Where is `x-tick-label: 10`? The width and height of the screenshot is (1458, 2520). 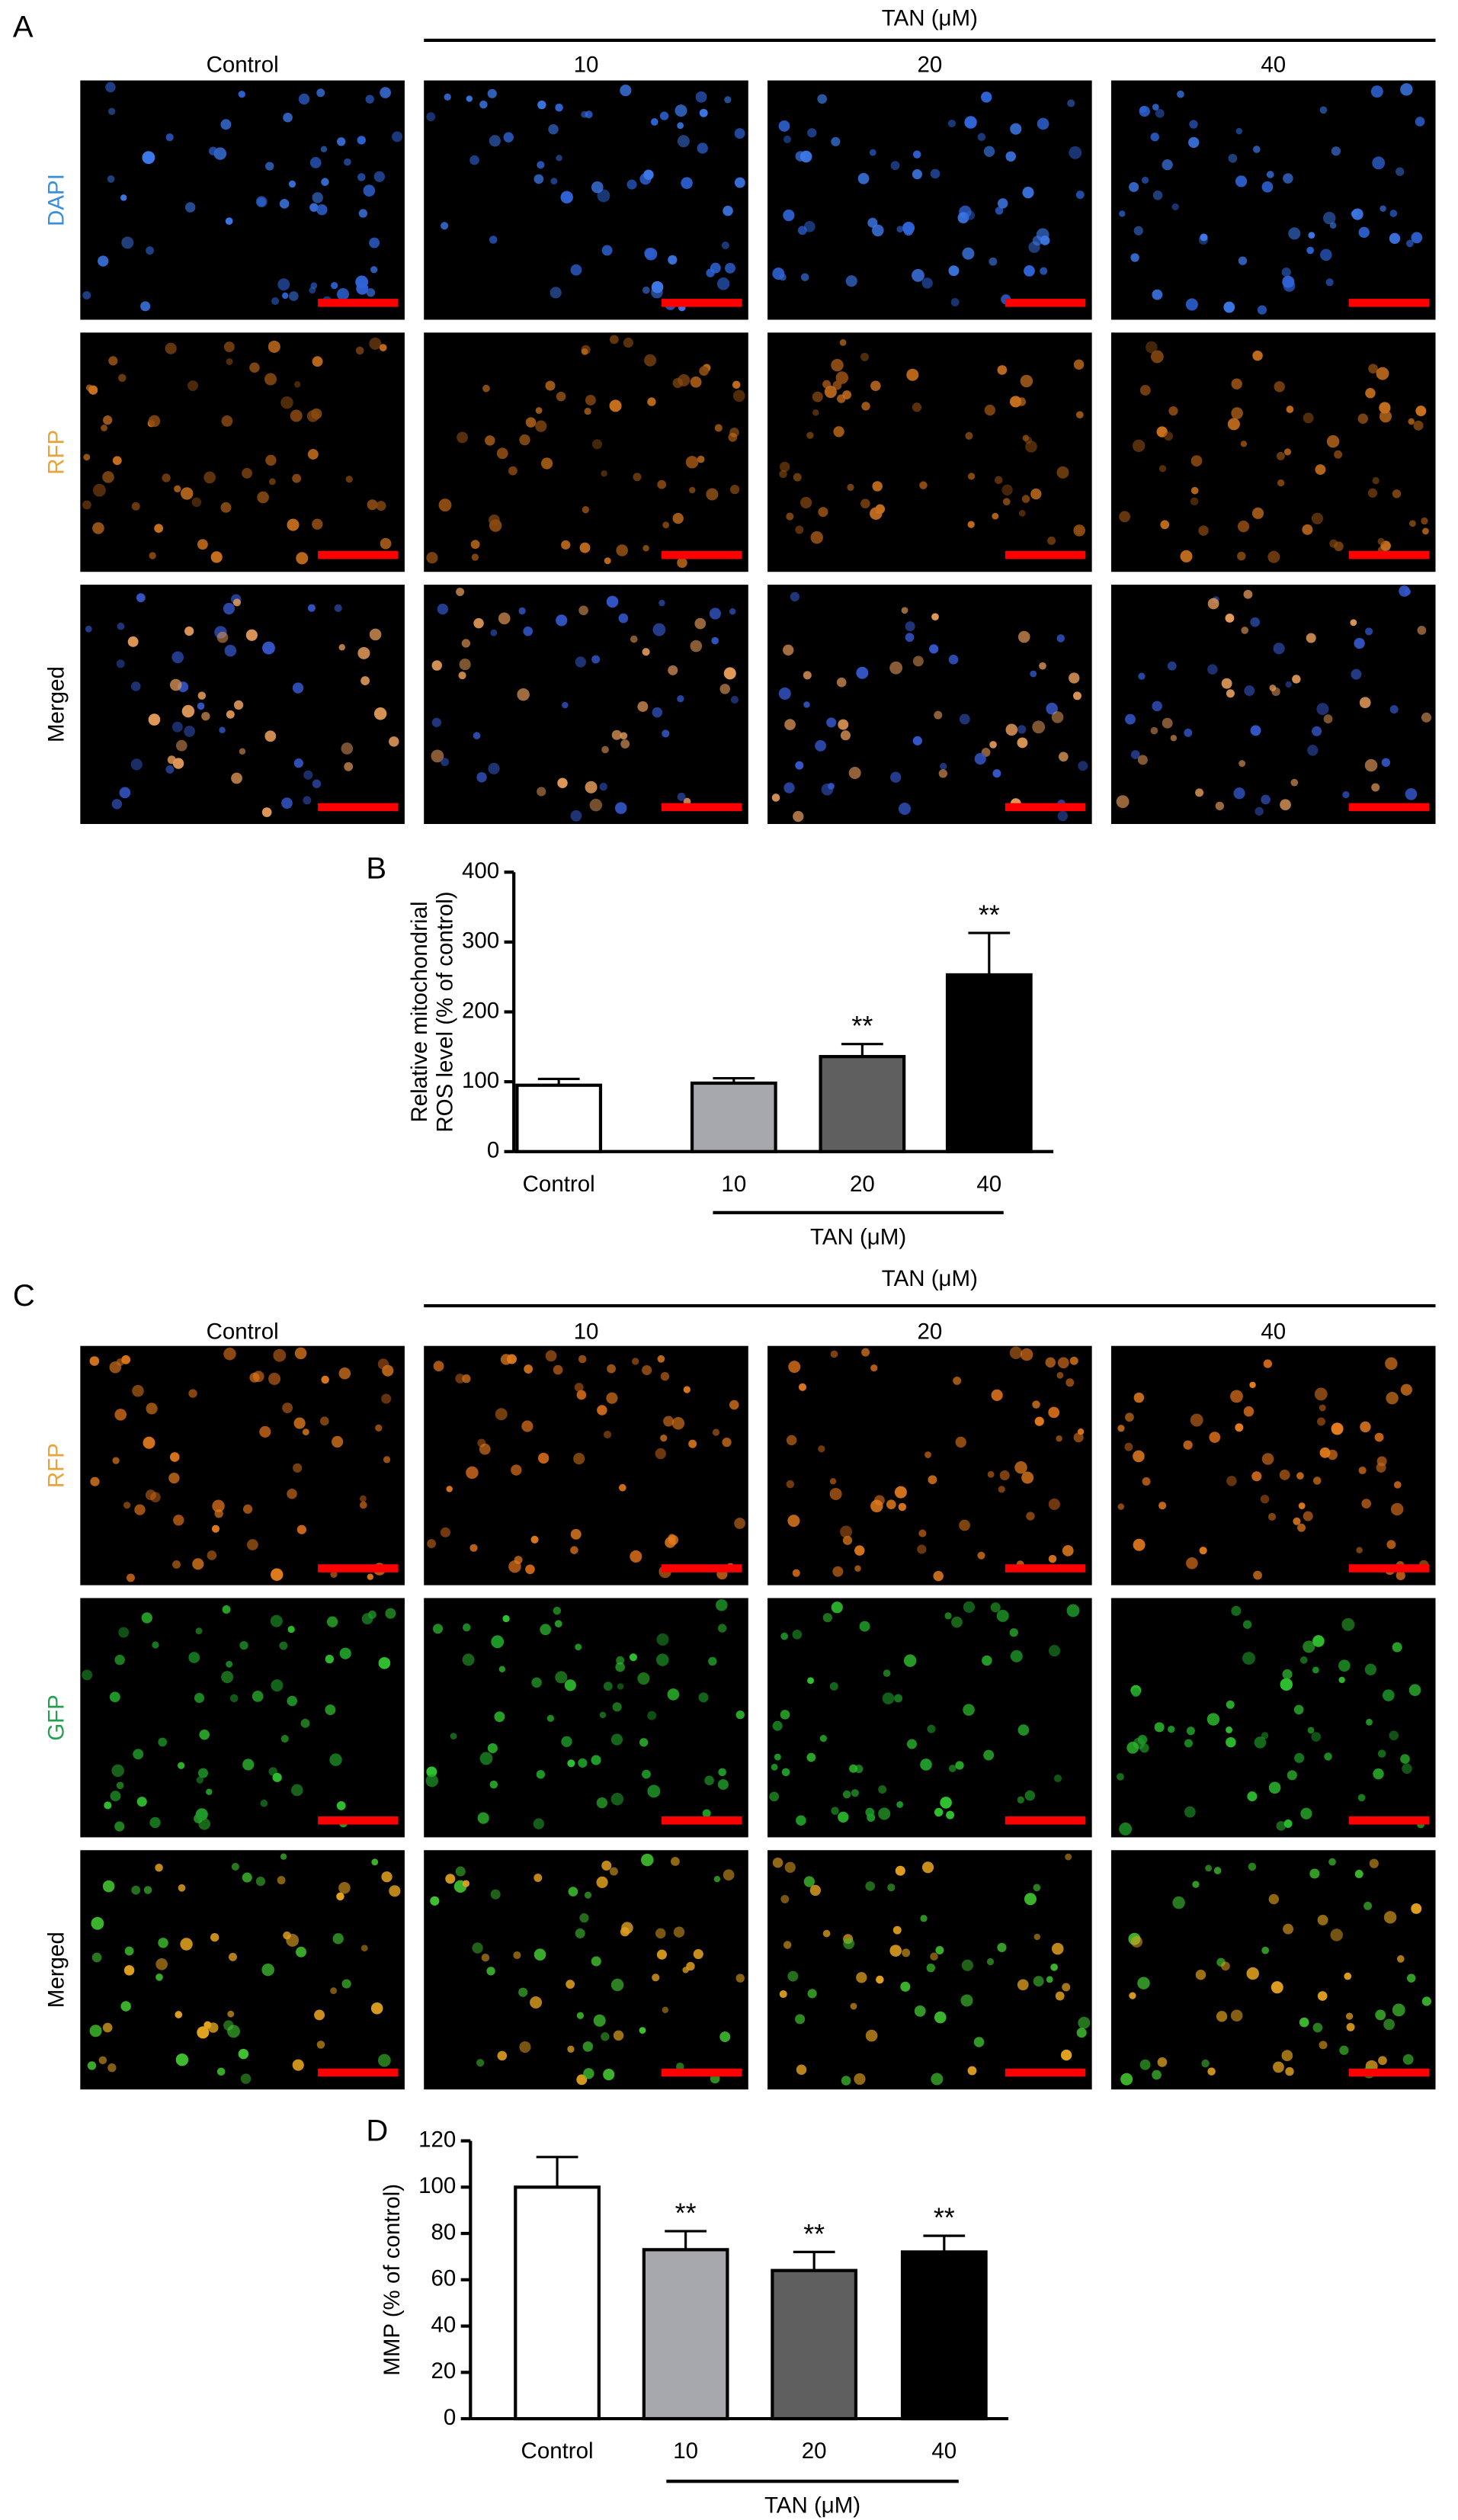
x-tick-label: 10 is located at coordinates (685, 2451).